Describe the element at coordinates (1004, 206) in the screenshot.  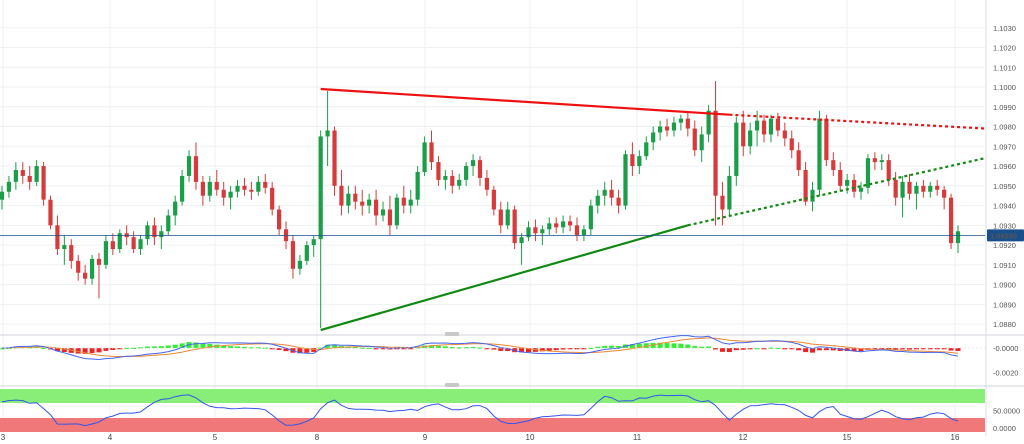
I see `price-tick-label: 1.0940` at that location.